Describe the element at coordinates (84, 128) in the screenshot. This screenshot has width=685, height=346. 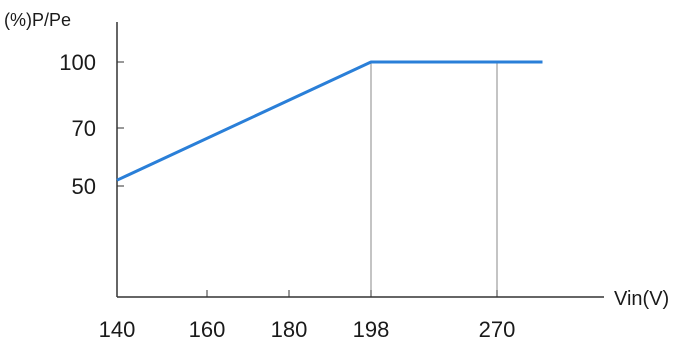
I see `y-tick-label-70: 70` at that location.